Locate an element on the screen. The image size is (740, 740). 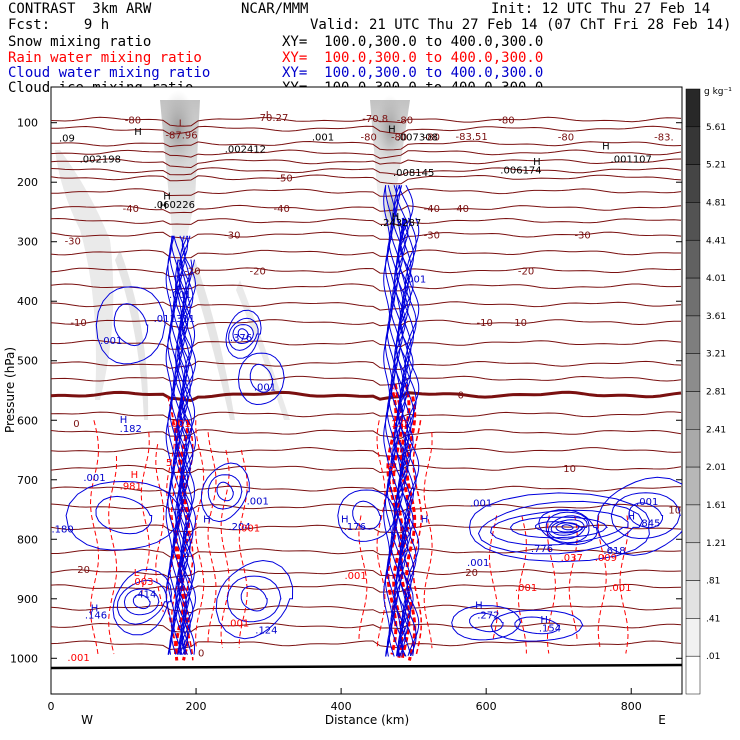
isotherm-label: -50 is located at coordinates (284, 178).